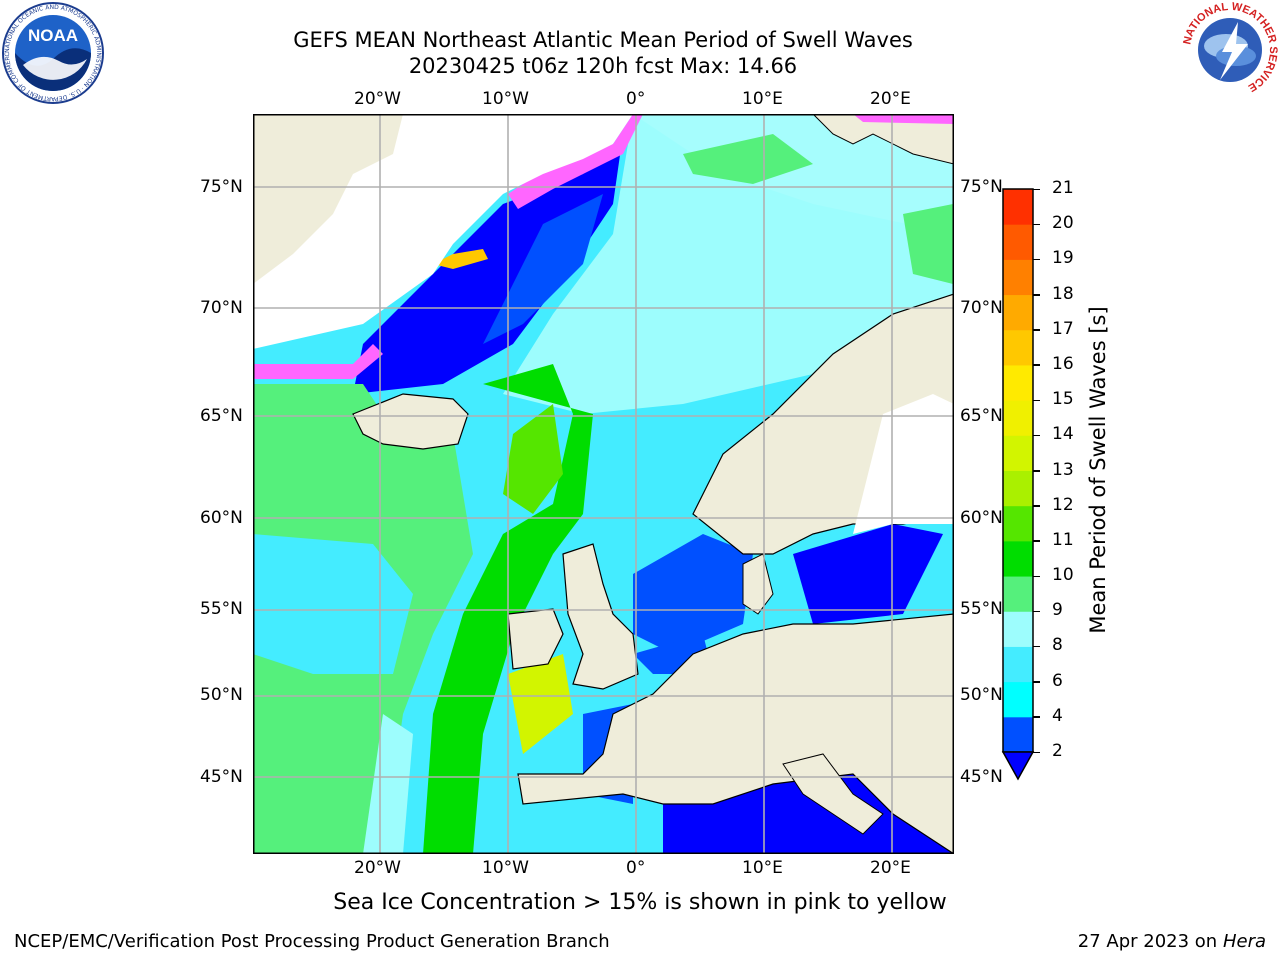 The height and width of the screenshot is (960, 1280). What do you see at coordinates (1063, 469) in the screenshot?
I see `colorbar-tick-label: 13` at bounding box center [1063, 469].